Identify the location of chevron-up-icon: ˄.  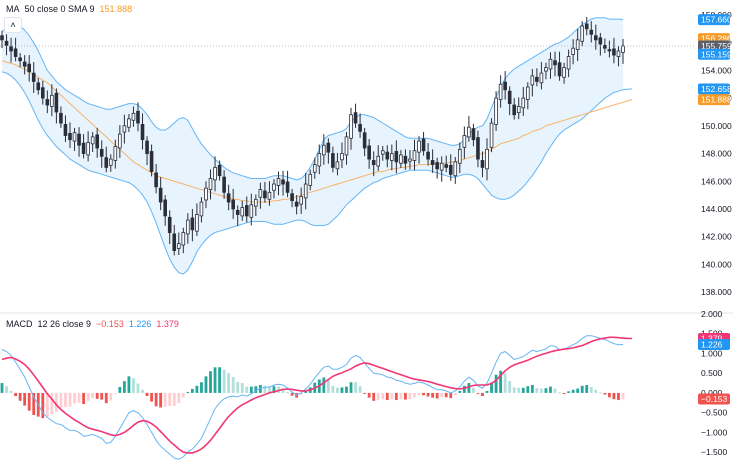
(13, 25).